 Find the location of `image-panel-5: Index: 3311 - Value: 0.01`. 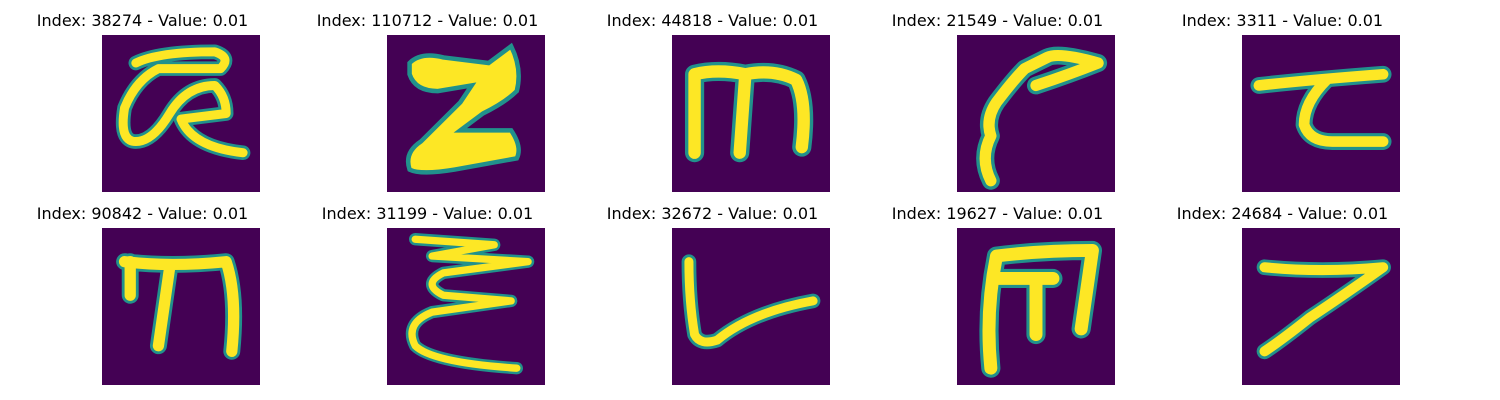

image-panel-5: Index: 3311 - Value: 0.01 is located at coordinates (1282, 96).